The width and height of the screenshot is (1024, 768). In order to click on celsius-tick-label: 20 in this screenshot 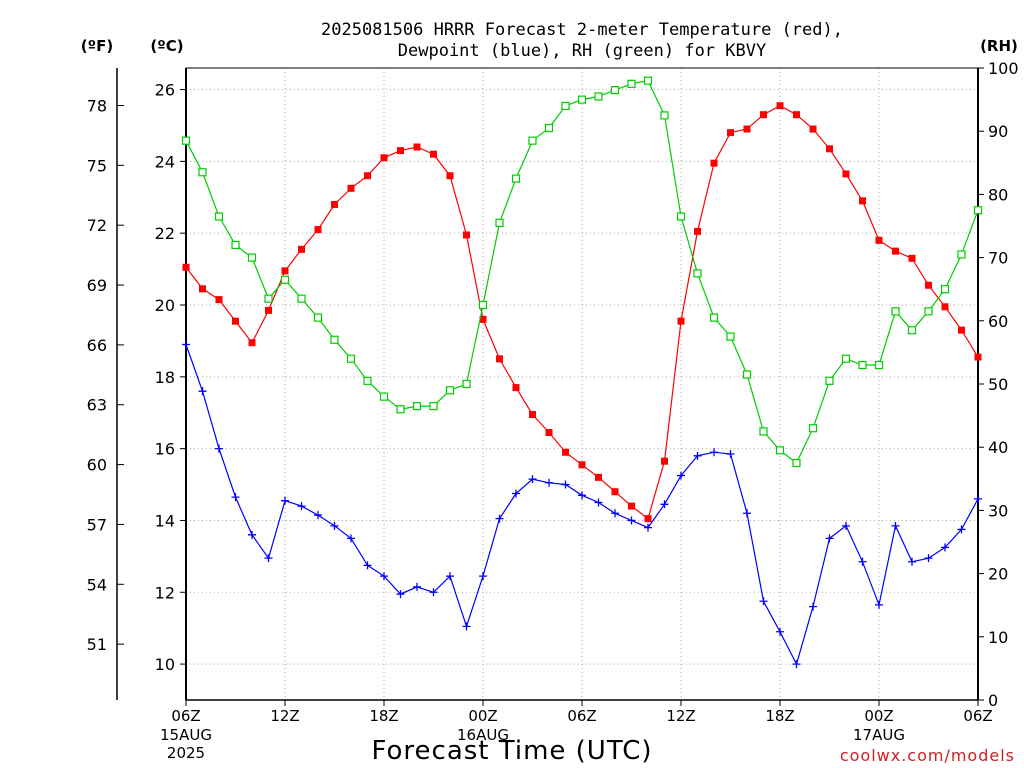, I will do `click(165, 305)`.